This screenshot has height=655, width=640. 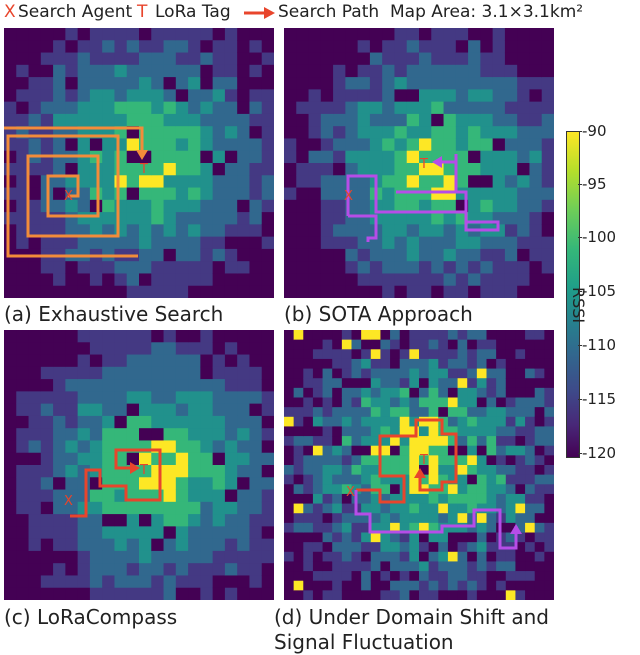 What do you see at coordinates (193, 12) in the screenshot?
I see `tag-legend-label: LoRa Tag` at bounding box center [193, 12].